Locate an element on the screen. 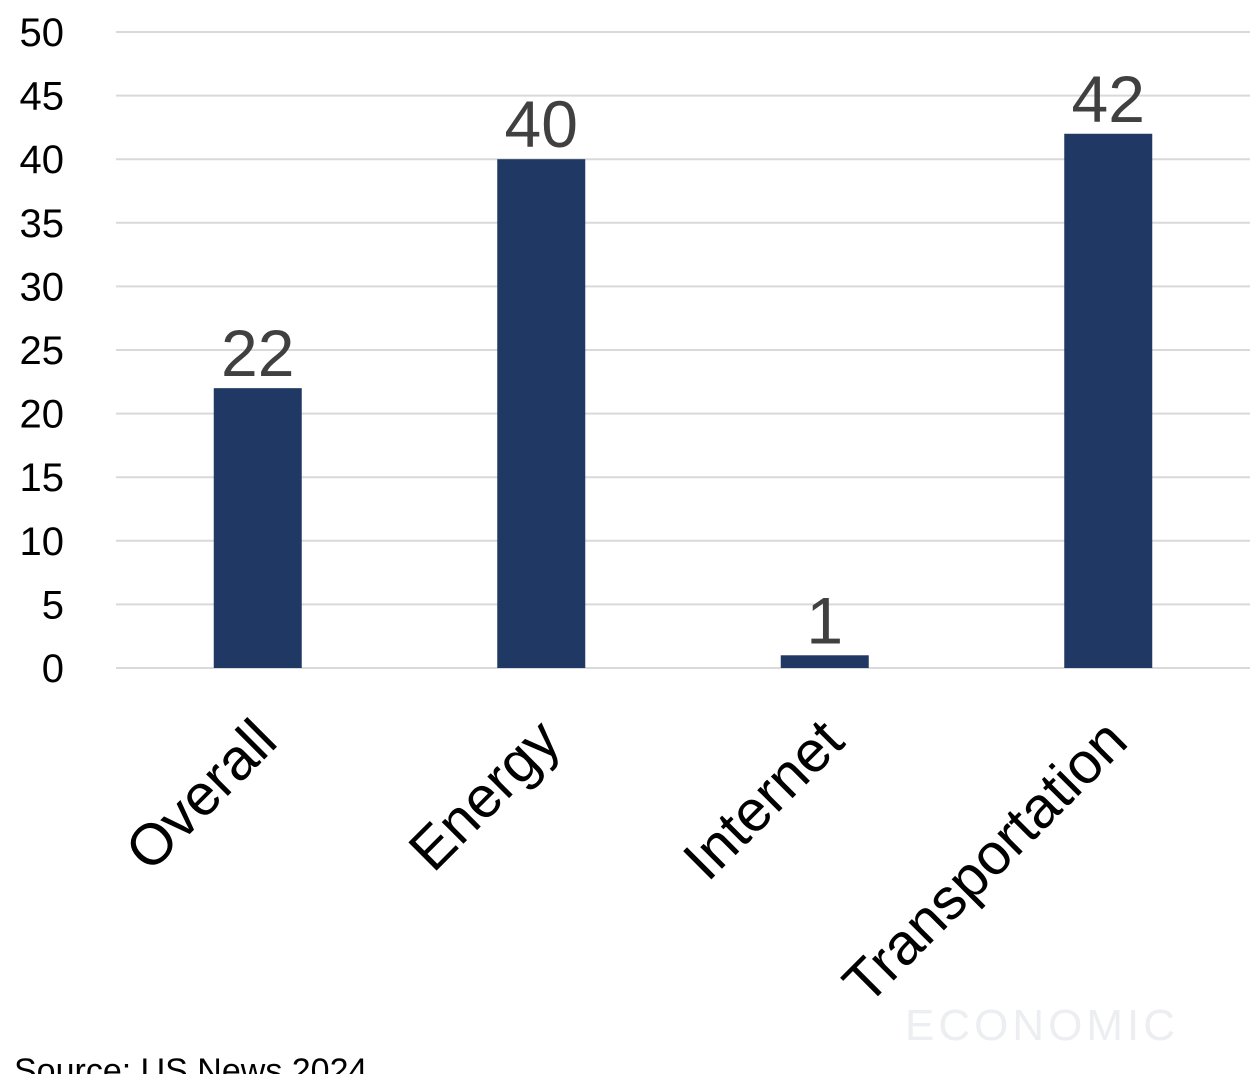 Image resolution: width=1250 pixels, height=1074 pixels. y-tick-label: 25 is located at coordinates (42, 351).